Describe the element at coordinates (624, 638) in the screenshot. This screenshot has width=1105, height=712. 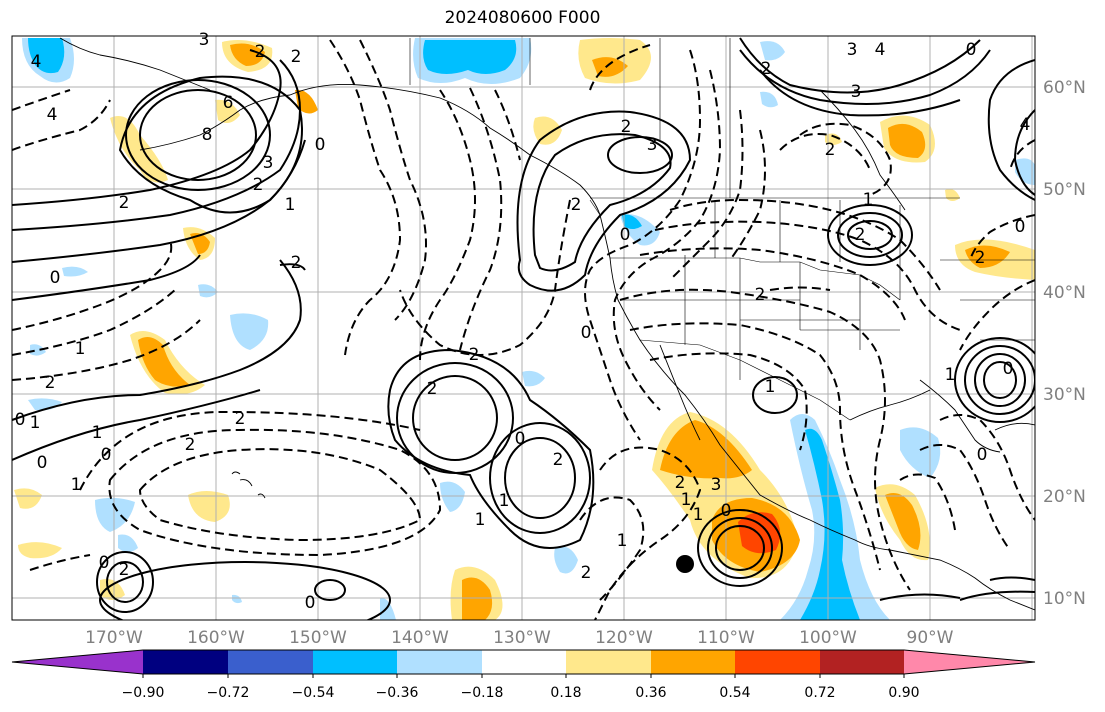
I see `longitude-label: 120°W` at that location.